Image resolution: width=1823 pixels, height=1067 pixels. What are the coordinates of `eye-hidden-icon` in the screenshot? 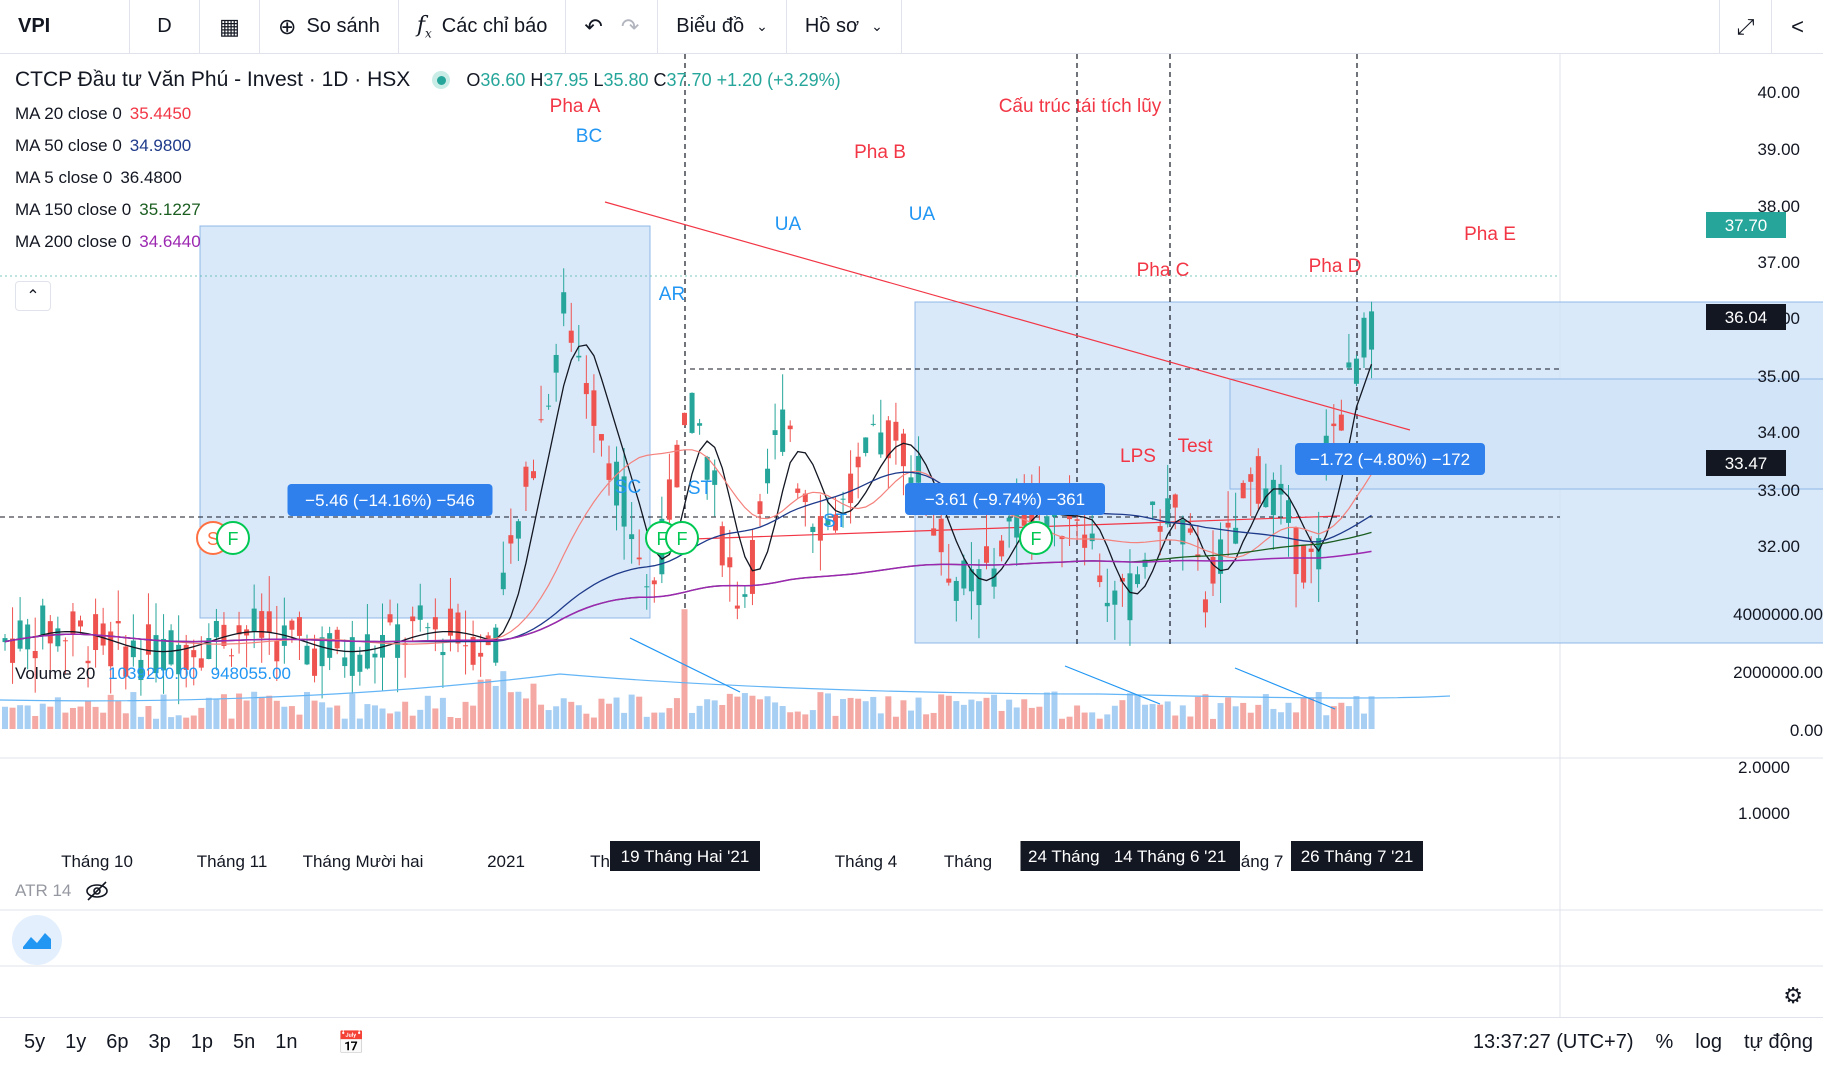 It's located at (97, 891).